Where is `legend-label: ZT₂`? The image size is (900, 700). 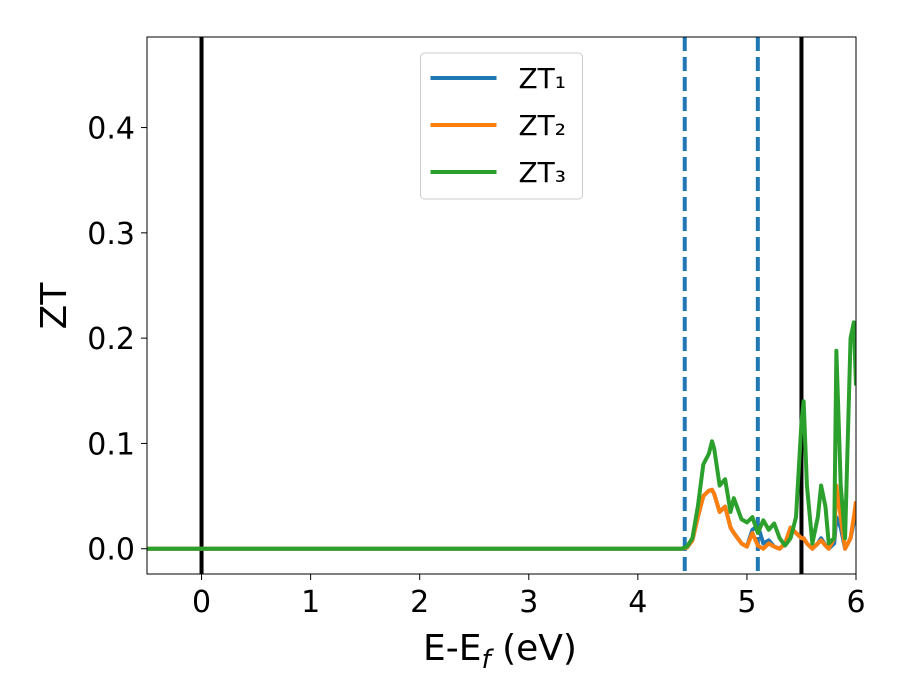 legend-label: ZT₂ is located at coordinates (543, 125).